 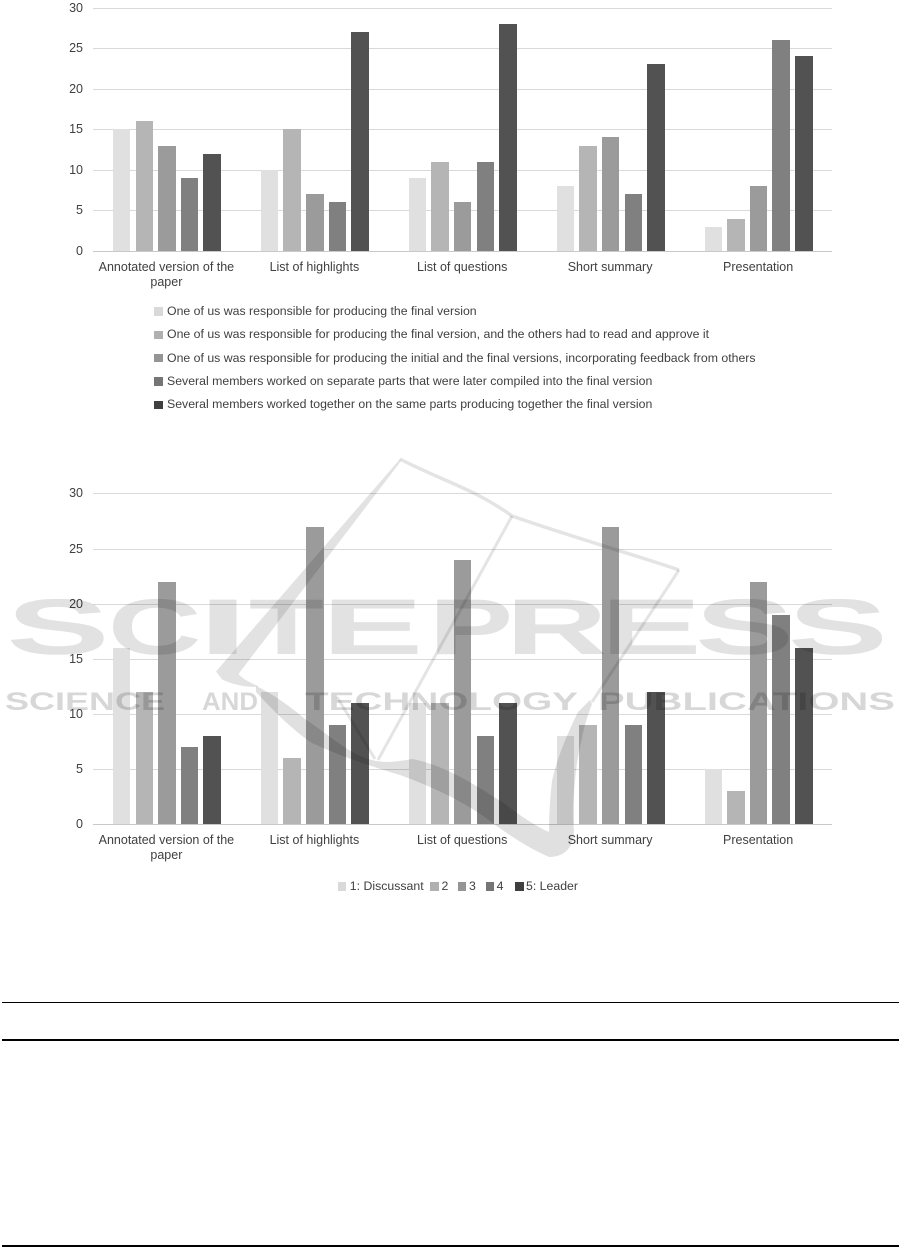 What do you see at coordinates (286, 626) in the screenshot?
I see `svg-text: T` at bounding box center [286, 626].